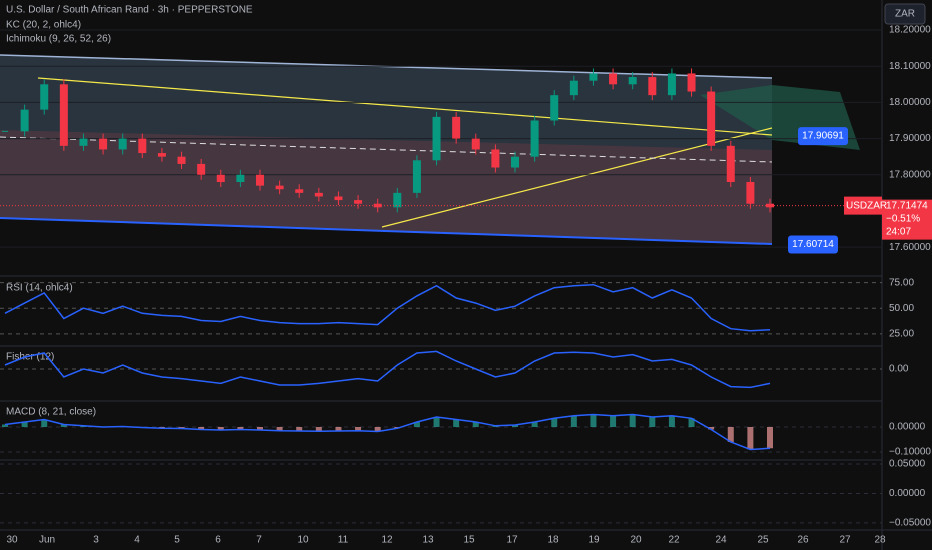  I want to click on date-label: 18, so click(553, 540).